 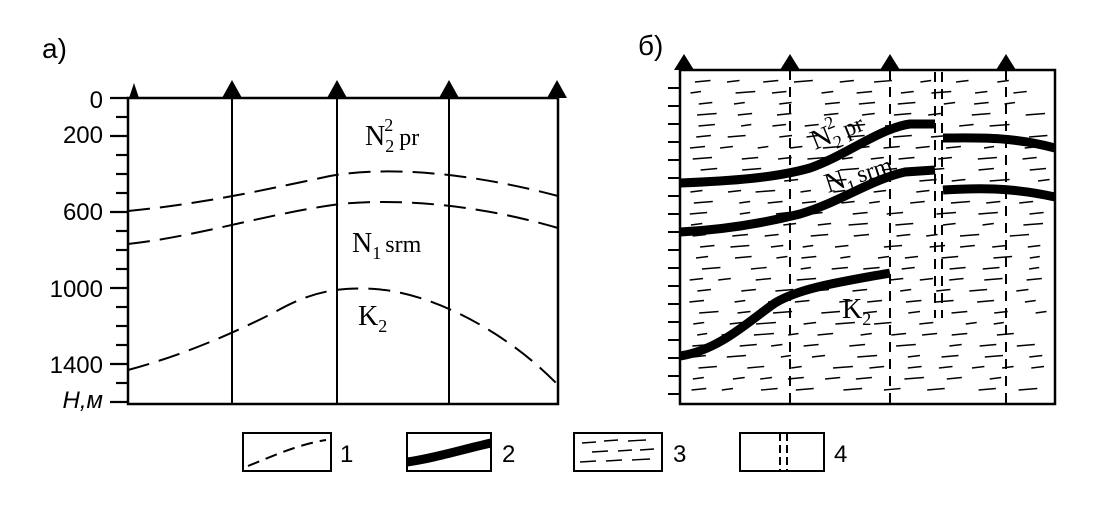 What do you see at coordinates (837, 131) in the screenshot?
I see `formation-label-top-b: N22pr` at bounding box center [837, 131].